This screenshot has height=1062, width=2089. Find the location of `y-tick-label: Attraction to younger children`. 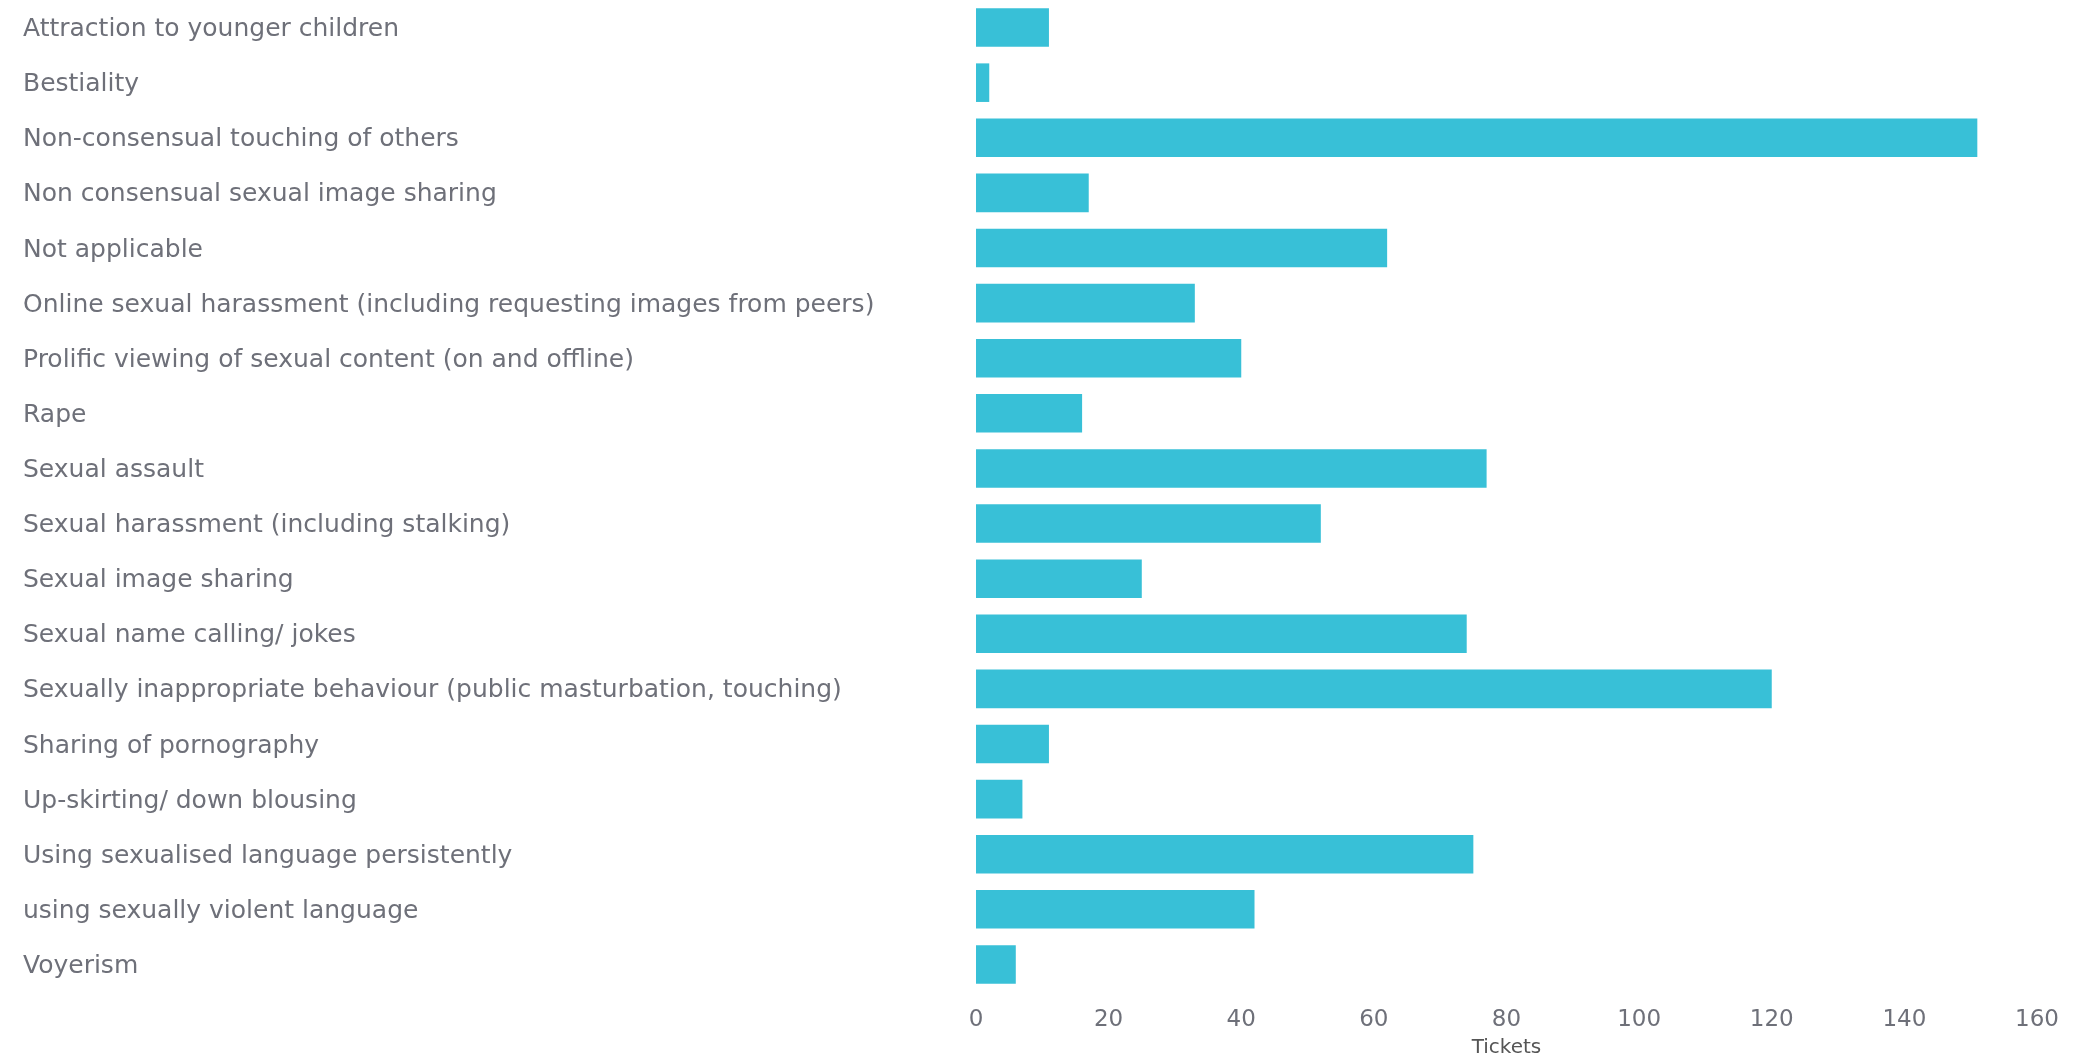

y-tick-label: Attraction to younger children is located at coordinates (211, 28).